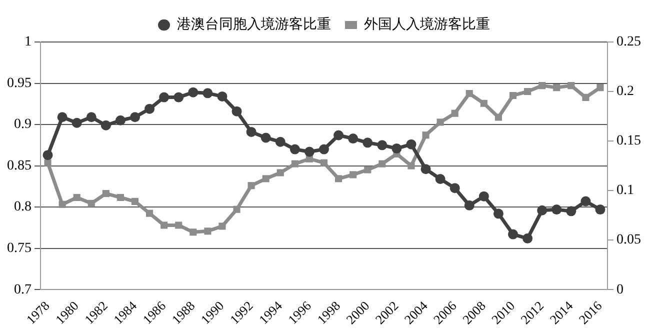  I want to click on y2-tick-label: 0.25, so click(628, 42).